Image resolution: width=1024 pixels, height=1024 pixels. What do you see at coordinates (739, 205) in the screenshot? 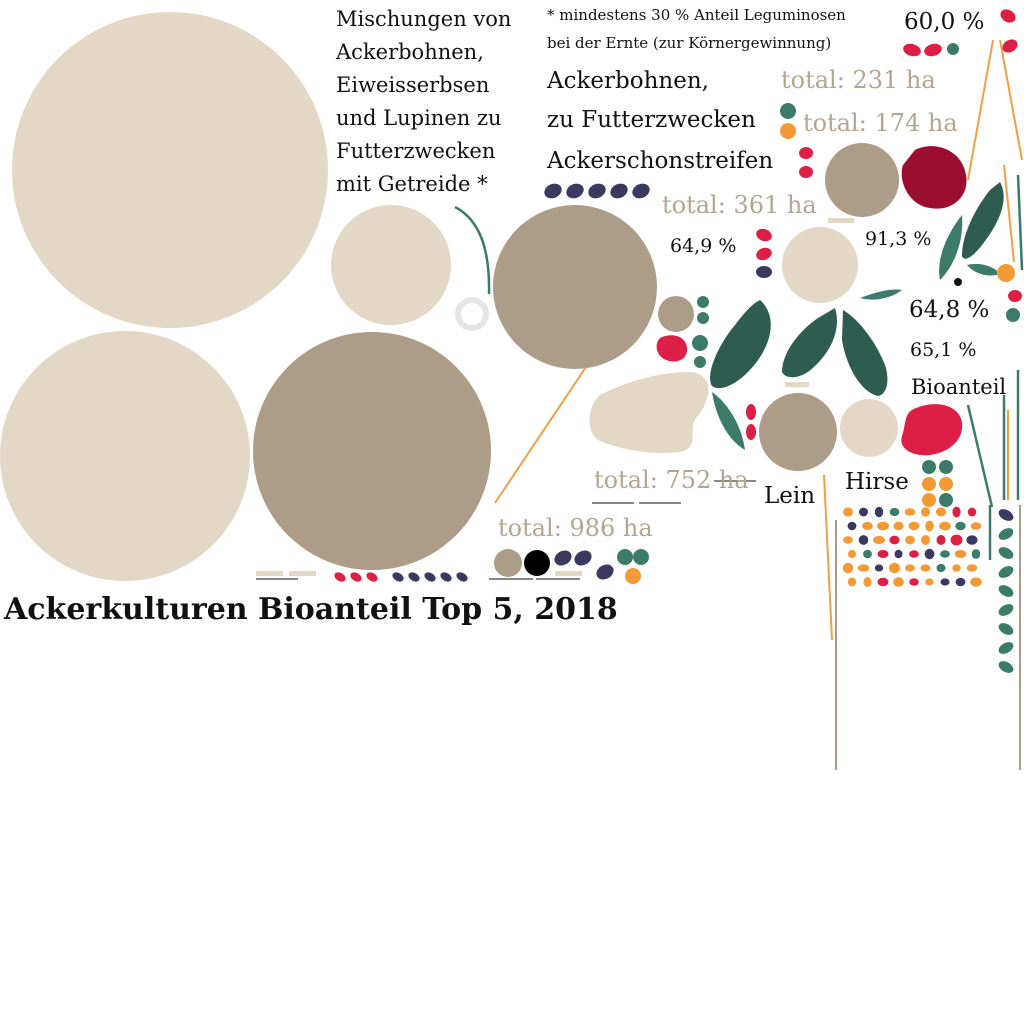
I see `total-label-ackerschonstreifen: total: 361 ha` at bounding box center [739, 205].